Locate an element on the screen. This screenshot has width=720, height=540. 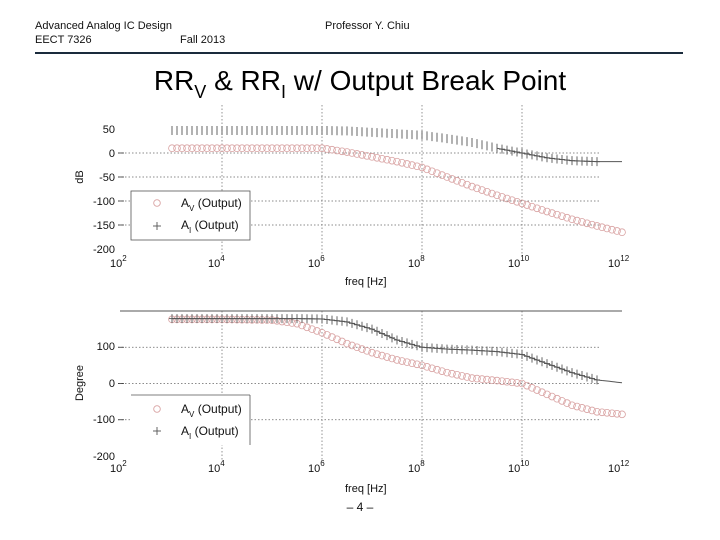
magnitude-series is located at coordinates (397, 181).